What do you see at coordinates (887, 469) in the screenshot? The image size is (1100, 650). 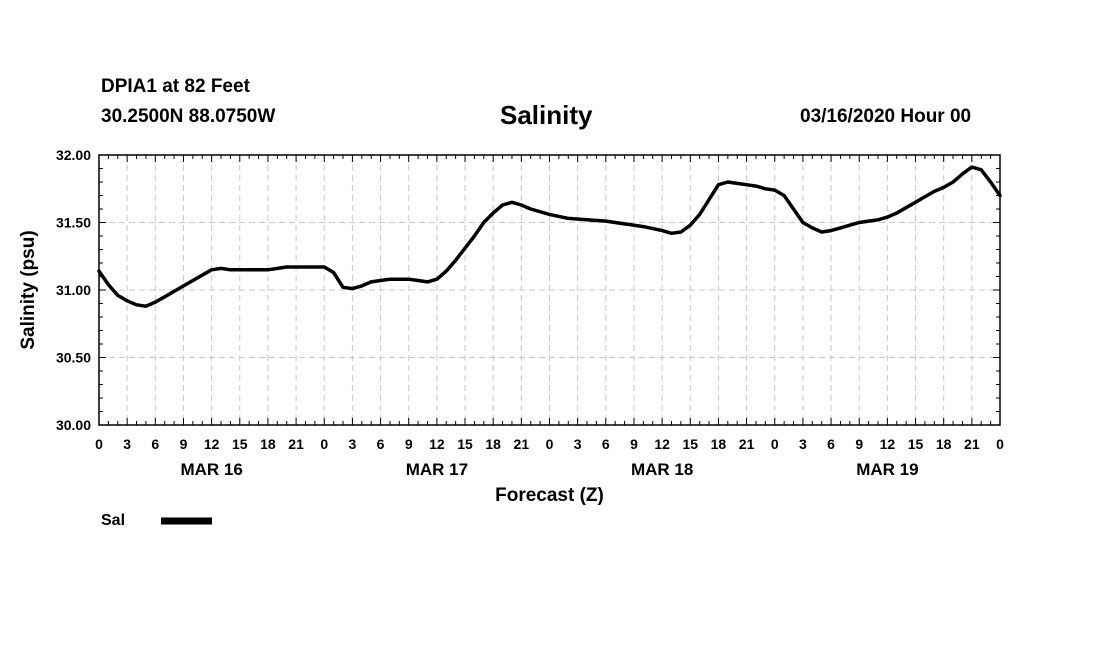 I see `day-label: MAR 19` at bounding box center [887, 469].